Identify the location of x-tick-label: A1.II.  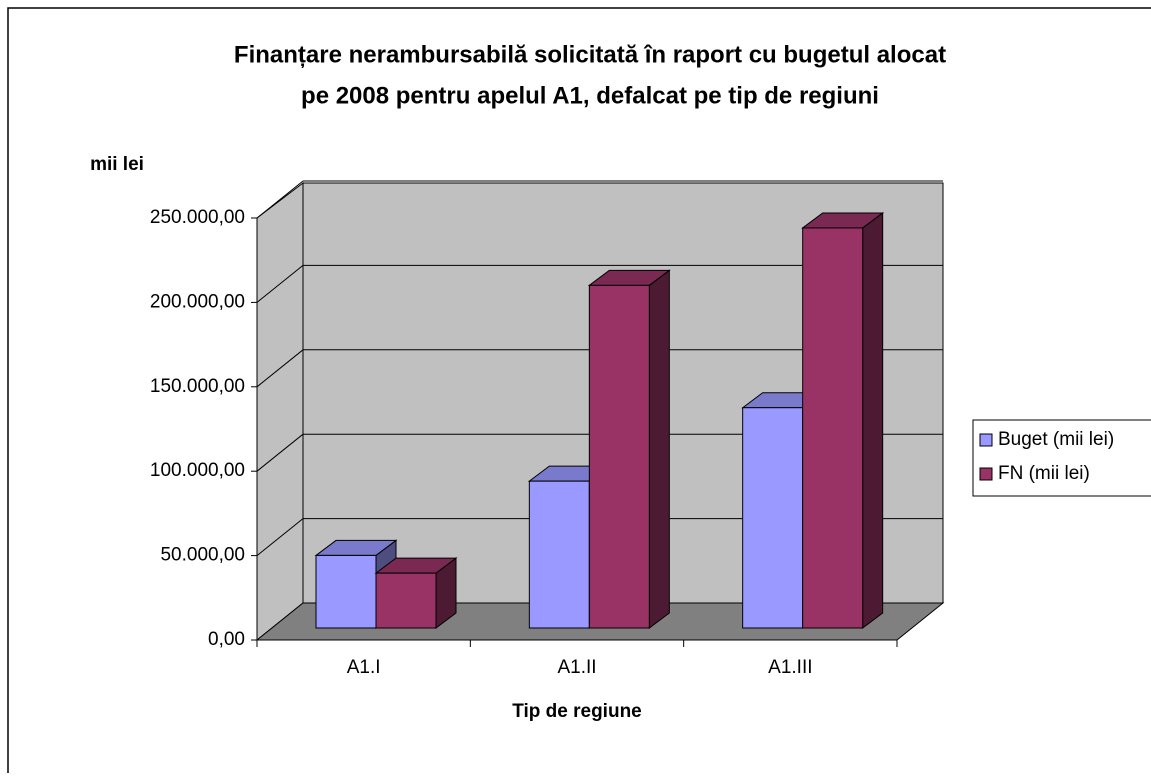
(576, 667).